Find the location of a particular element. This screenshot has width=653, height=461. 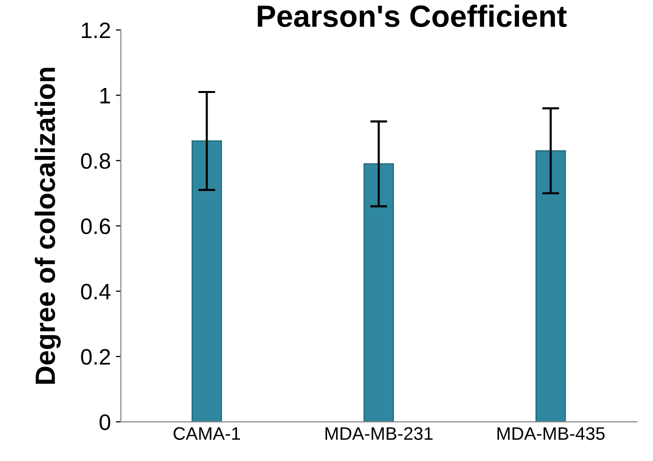

x-tick-label: MDA-MB-231 is located at coordinates (379, 433).